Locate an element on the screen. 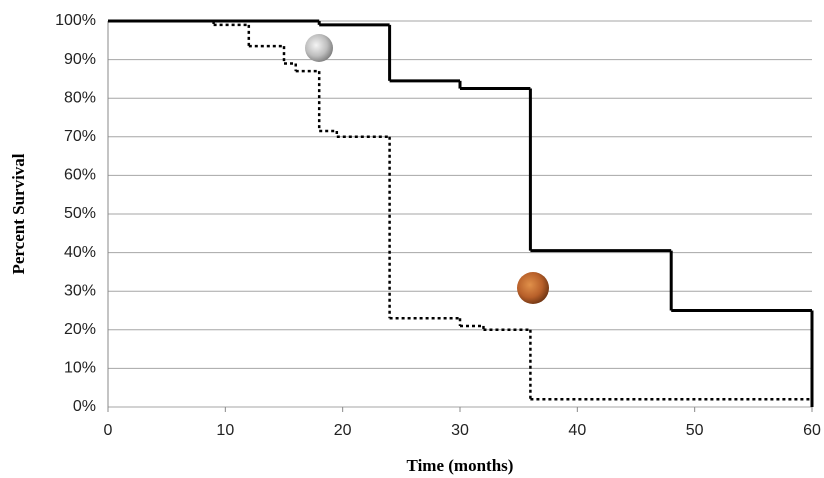 This screenshot has height=478, width=824. x-tick-label: 50 is located at coordinates (695, 430).